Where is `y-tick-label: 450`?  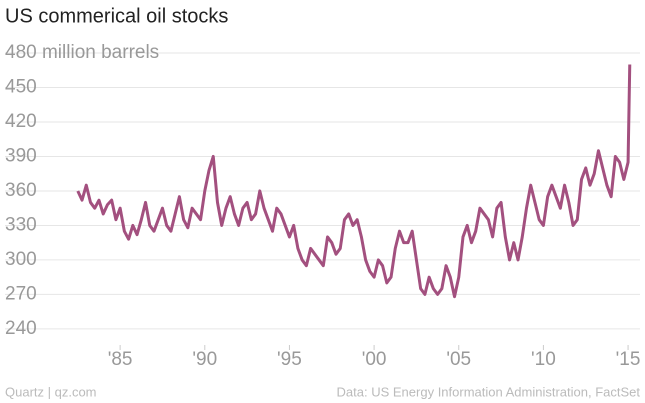
y-tick-label: 450 is located at coordinates (21, 87).